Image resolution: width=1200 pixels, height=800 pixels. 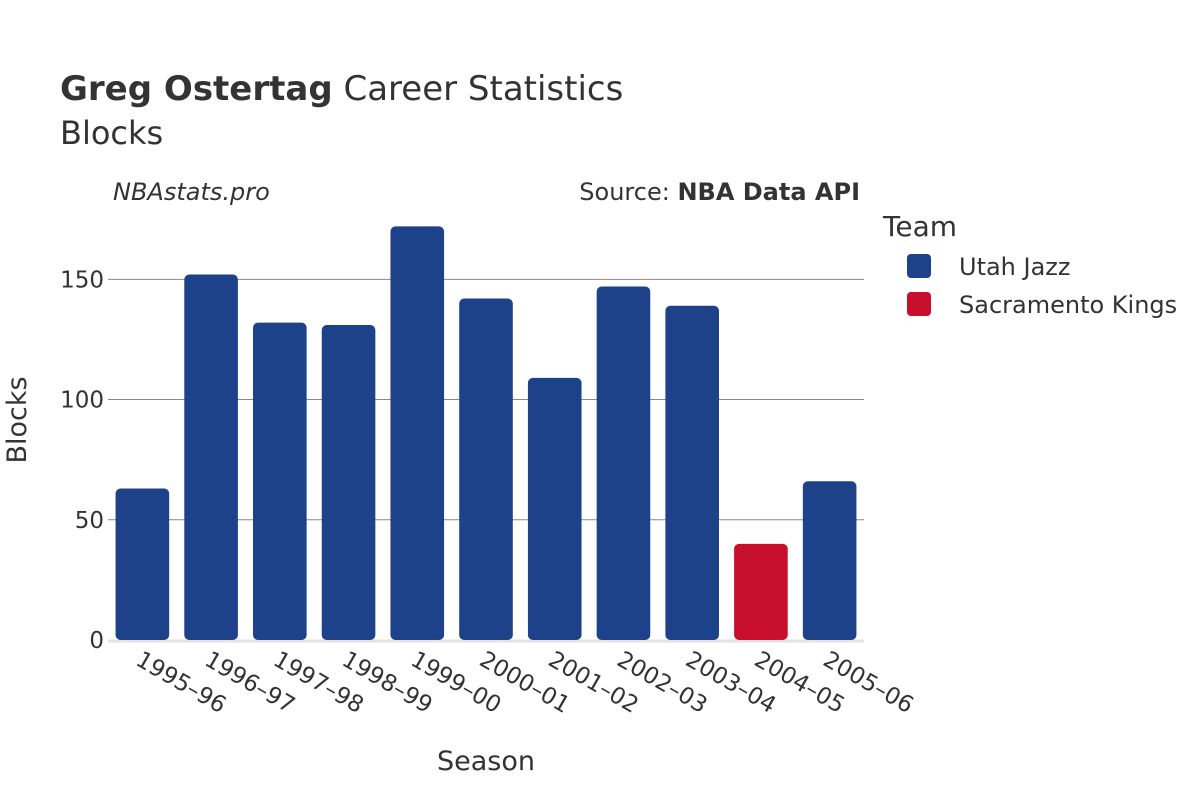 I want to click on legend-label: Utah Jazz, so click(x=1015, y=267).